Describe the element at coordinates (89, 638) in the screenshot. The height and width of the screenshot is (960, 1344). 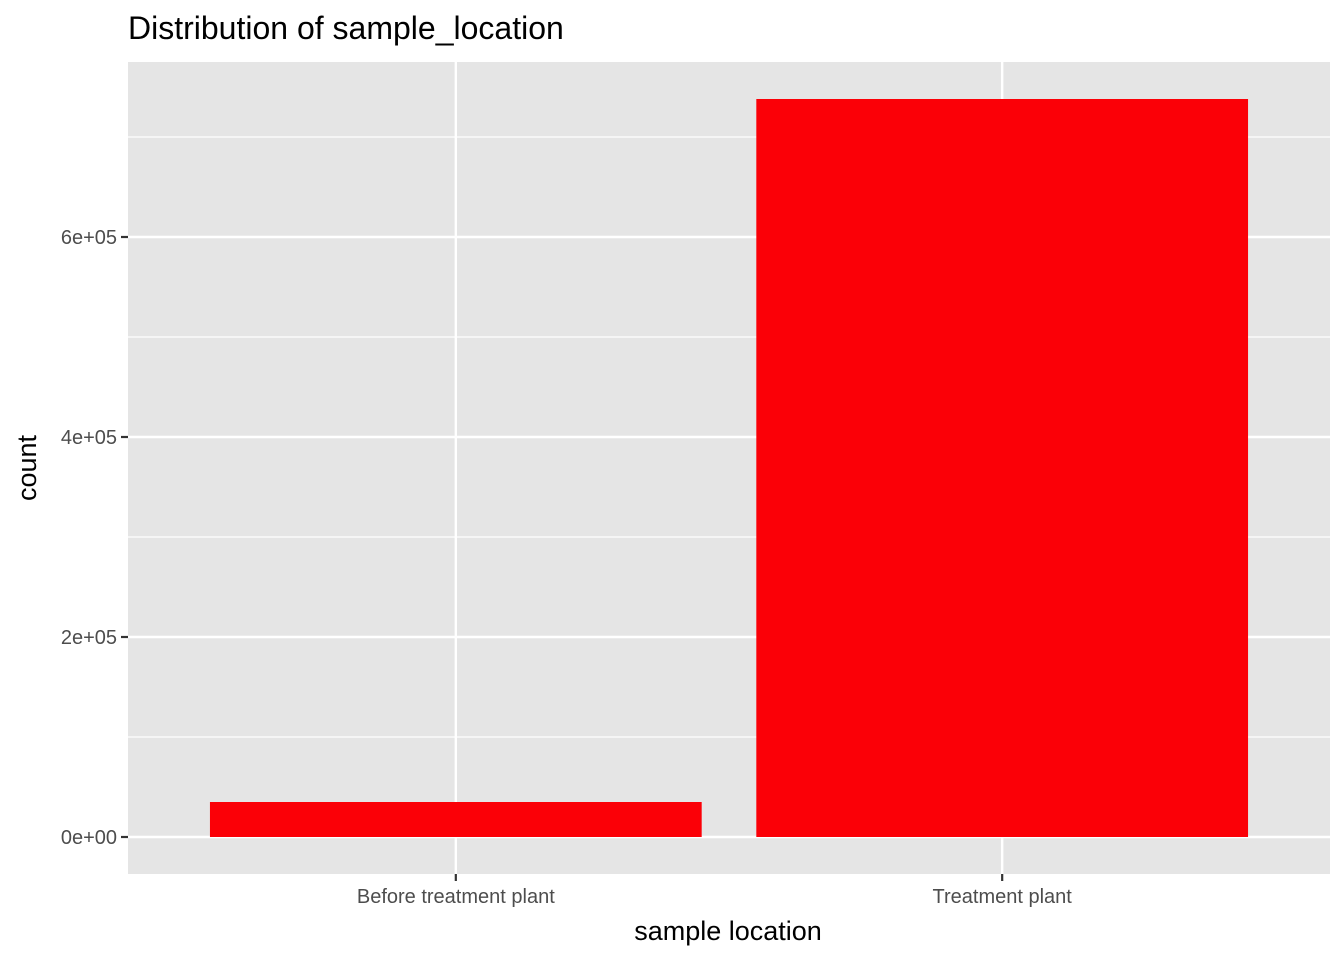
I see `y-tick-label: 2e+05` at that location.